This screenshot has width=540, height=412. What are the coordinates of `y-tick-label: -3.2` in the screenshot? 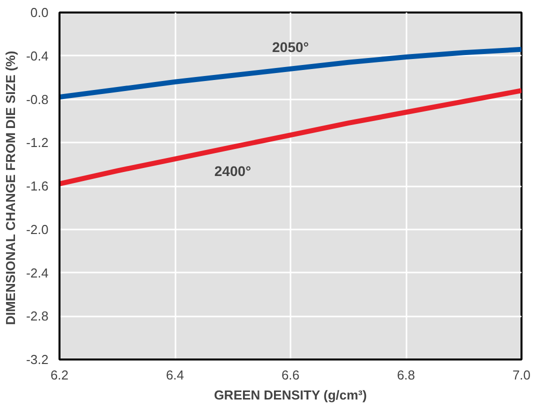 It's located at (37, 359).